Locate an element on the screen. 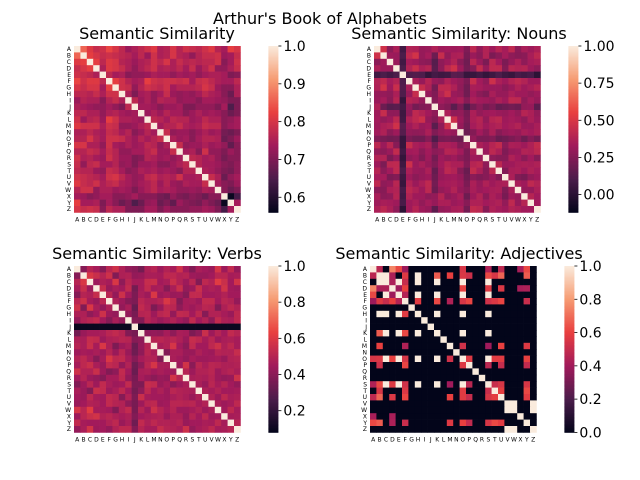 This screenshot has width=640, height=480. panel-title-verbs: Semantic Similarity: Verbs is located at coordinates (157, 253).